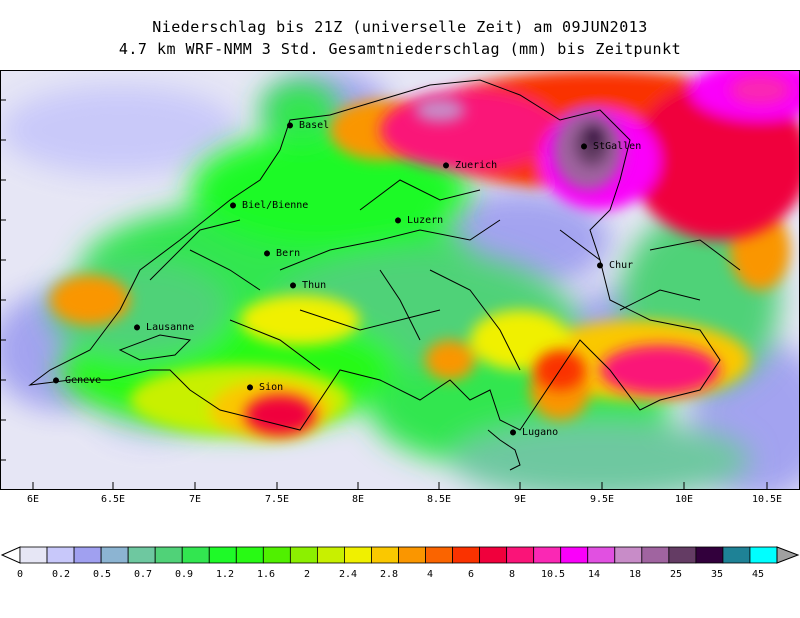 The height and width of the screenshot is (618, 800). Describe the element at coordinates (611, 146) in the screenshot. I see `city-stgallen: ● StGallen` at that location.